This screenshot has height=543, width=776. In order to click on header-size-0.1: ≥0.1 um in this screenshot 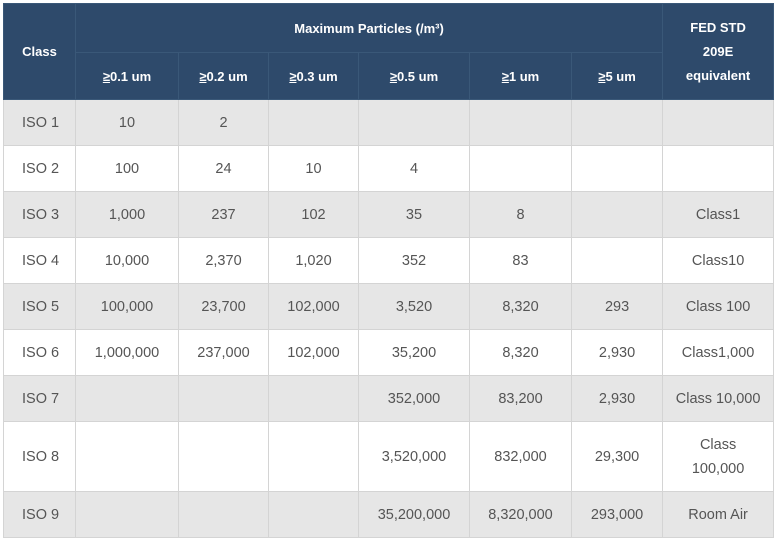, I will do `click(127, 76)`.